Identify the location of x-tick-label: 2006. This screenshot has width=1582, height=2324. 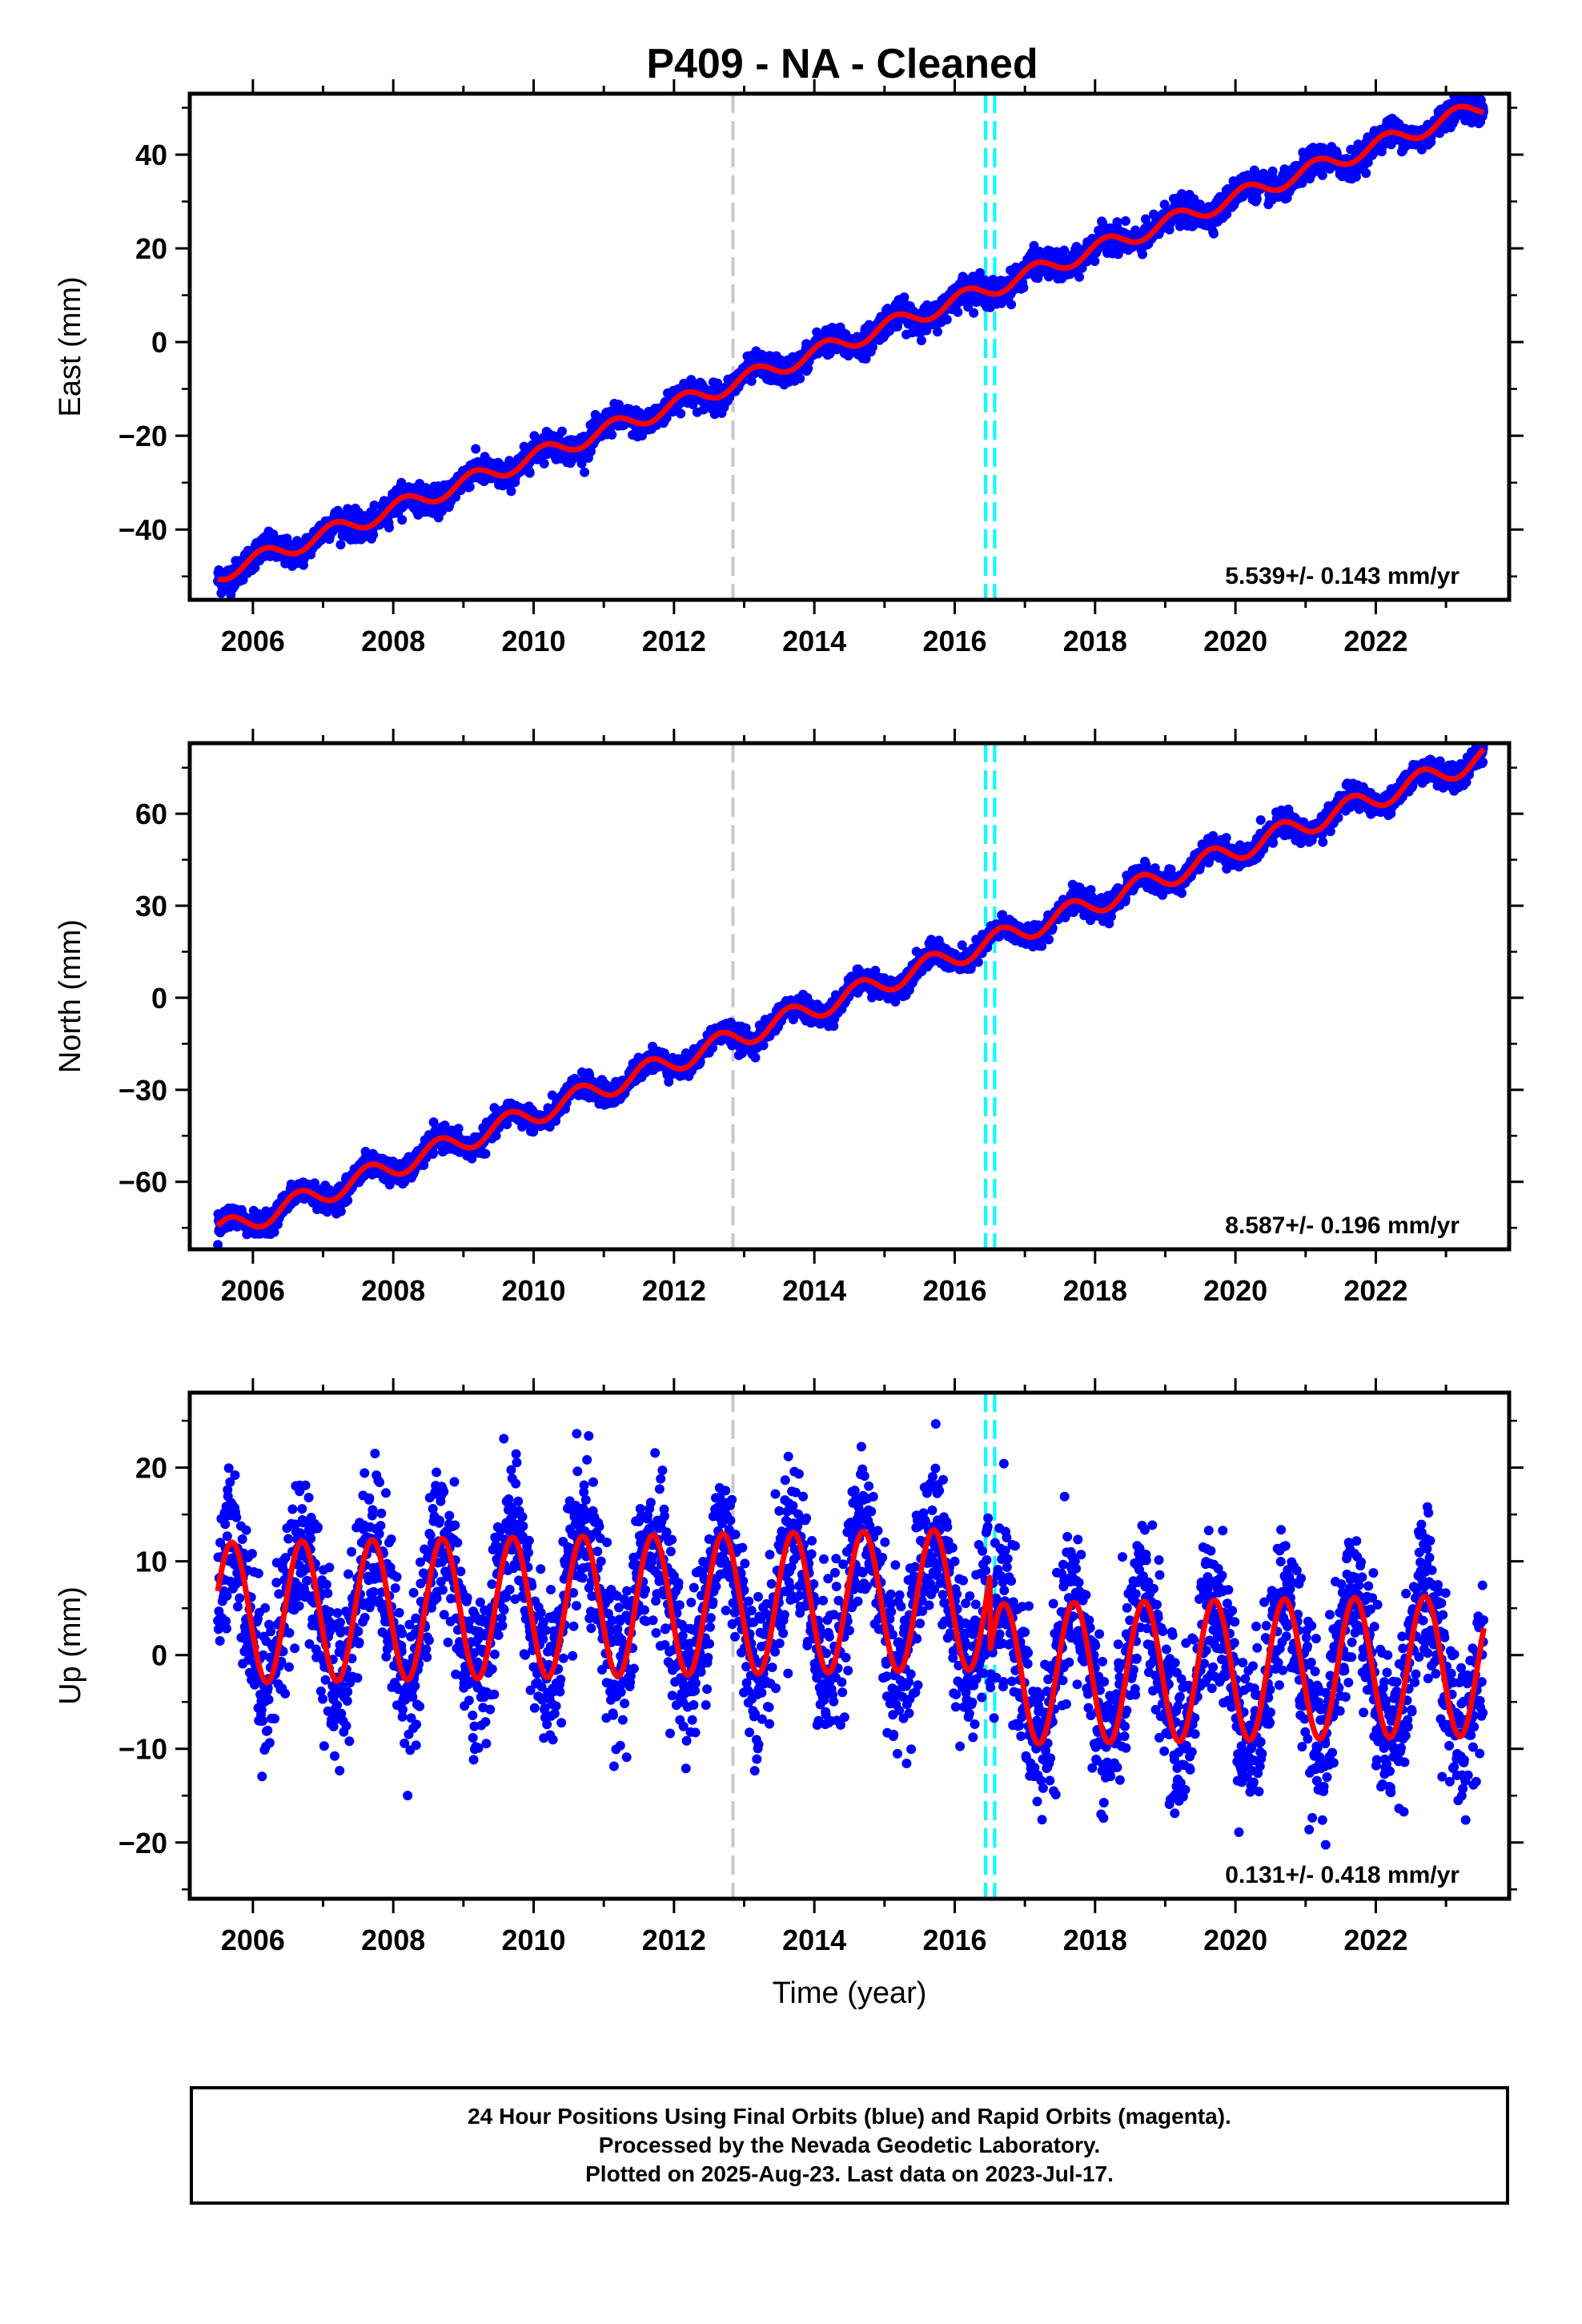
(253, 641).